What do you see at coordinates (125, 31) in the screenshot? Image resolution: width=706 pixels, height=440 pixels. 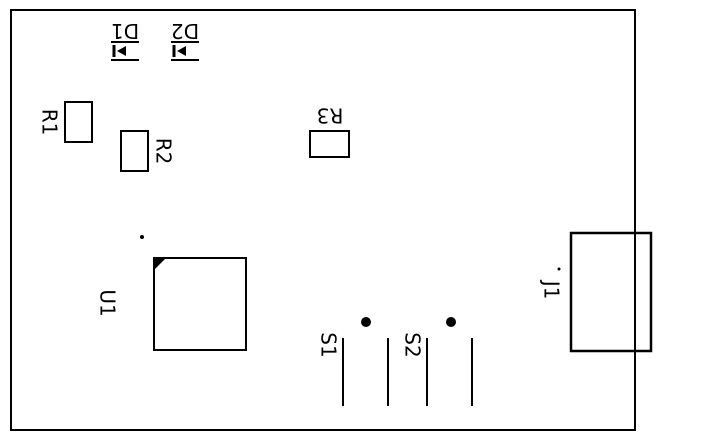 I see `d1-label: D1` at bounding box center [125, 31].